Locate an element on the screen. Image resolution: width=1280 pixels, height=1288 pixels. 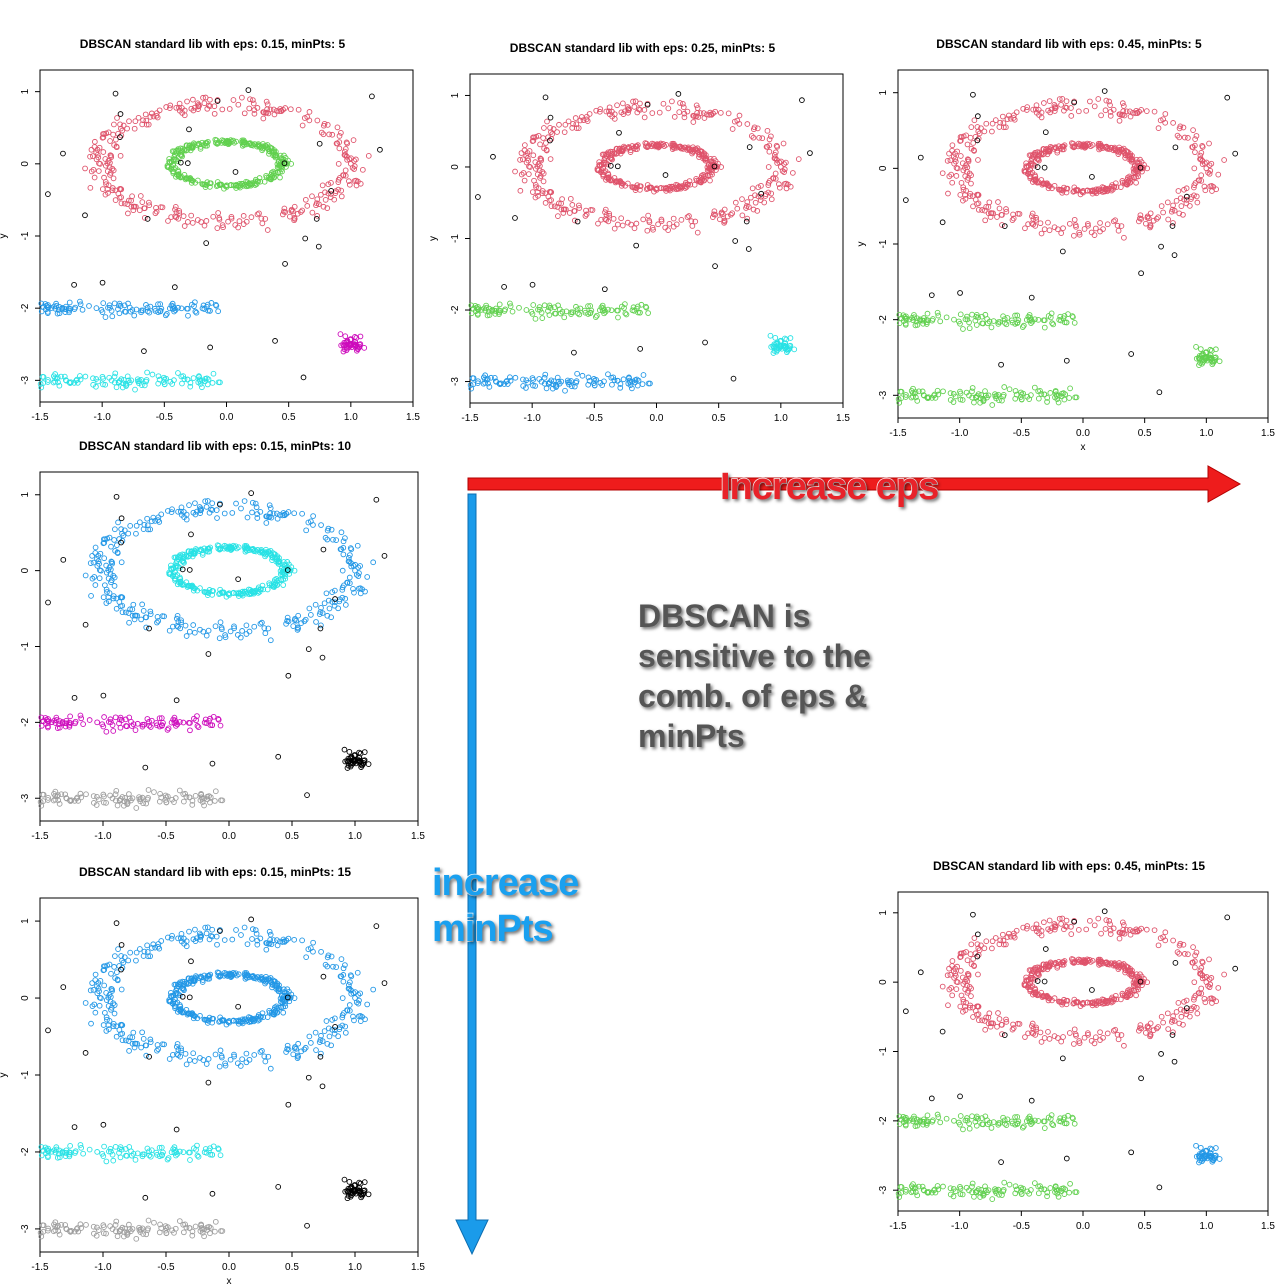
x-tick-label: 0.0 is located at coordinates (1083, 1226).